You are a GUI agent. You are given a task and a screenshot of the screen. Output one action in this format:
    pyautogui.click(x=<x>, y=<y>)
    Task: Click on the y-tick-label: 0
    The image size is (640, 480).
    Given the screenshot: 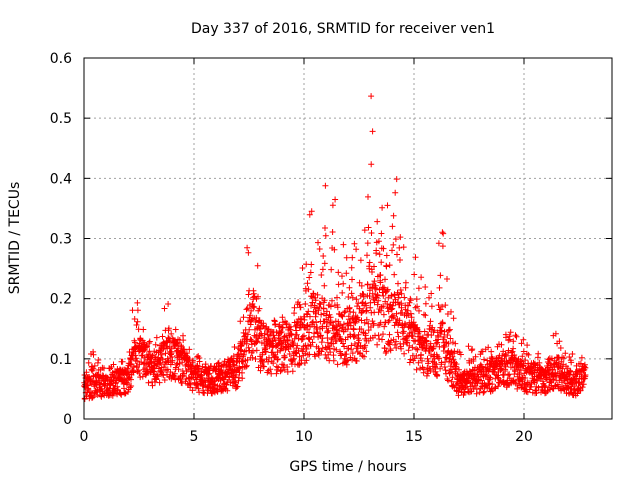 What is the action you would take?
    pyautogui.click(x=67, y=420)
    